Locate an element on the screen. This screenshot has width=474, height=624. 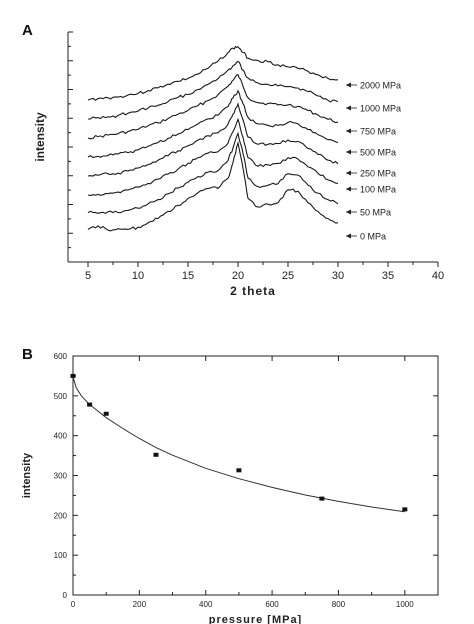
x-tick-label: 400 is located at coordinates (206, 604).